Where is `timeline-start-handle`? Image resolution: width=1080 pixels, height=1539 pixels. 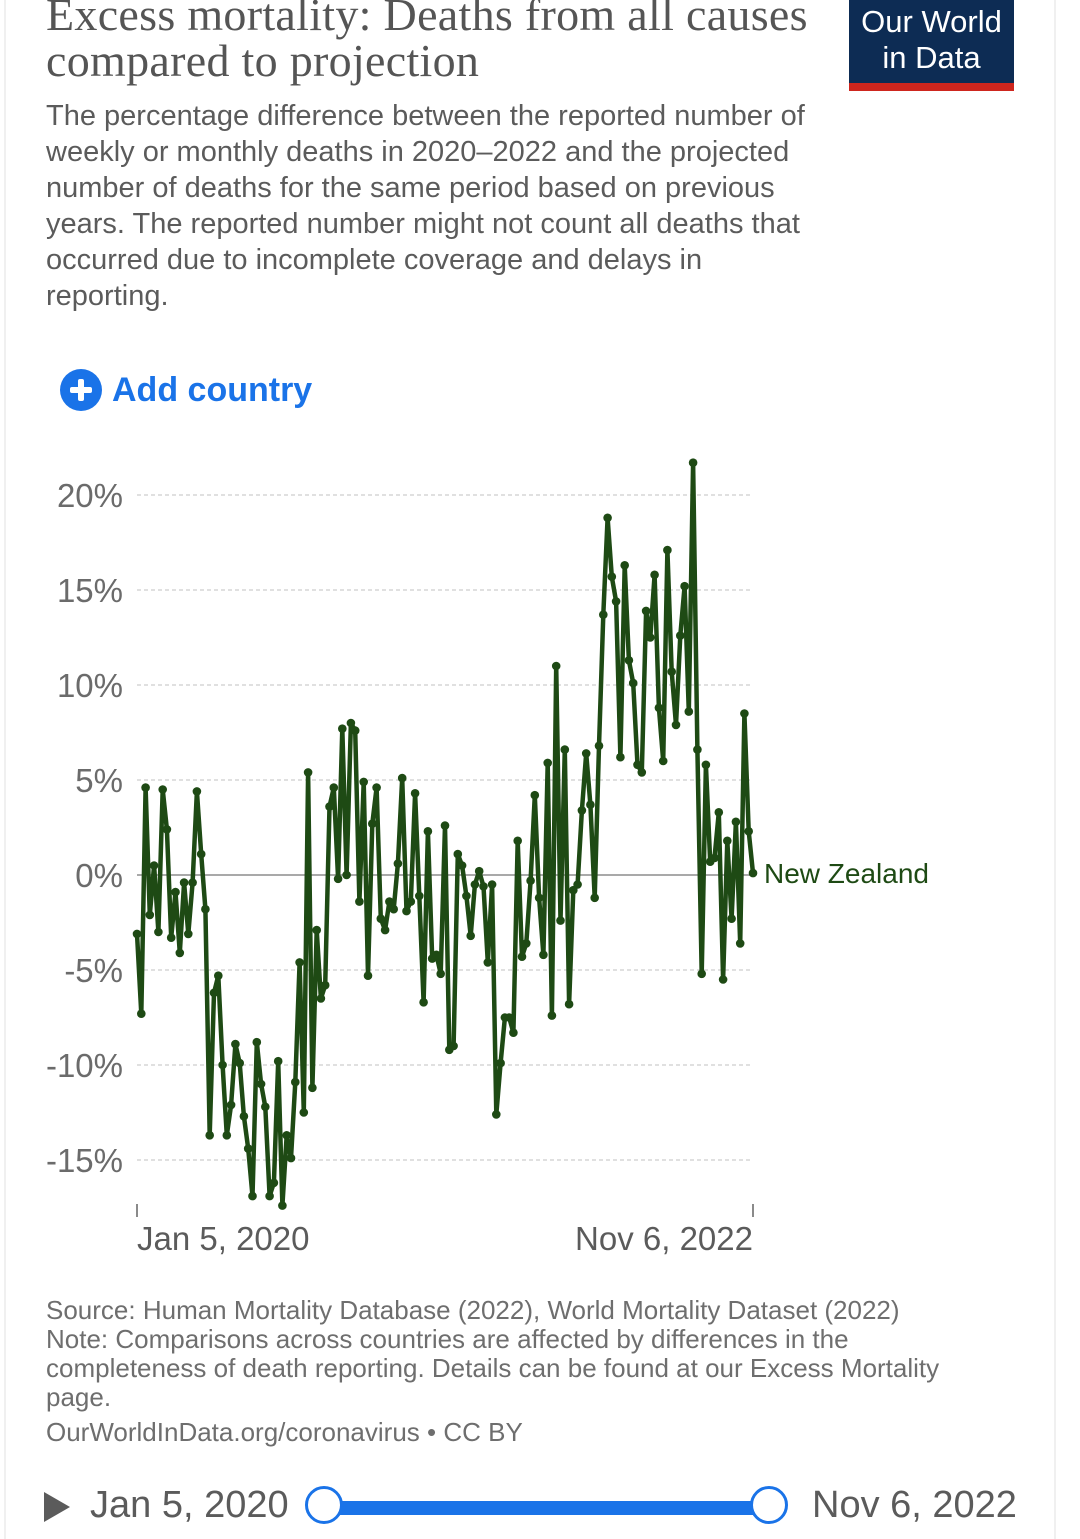
timeline-start-handle is located at coordinates (324, 1505).